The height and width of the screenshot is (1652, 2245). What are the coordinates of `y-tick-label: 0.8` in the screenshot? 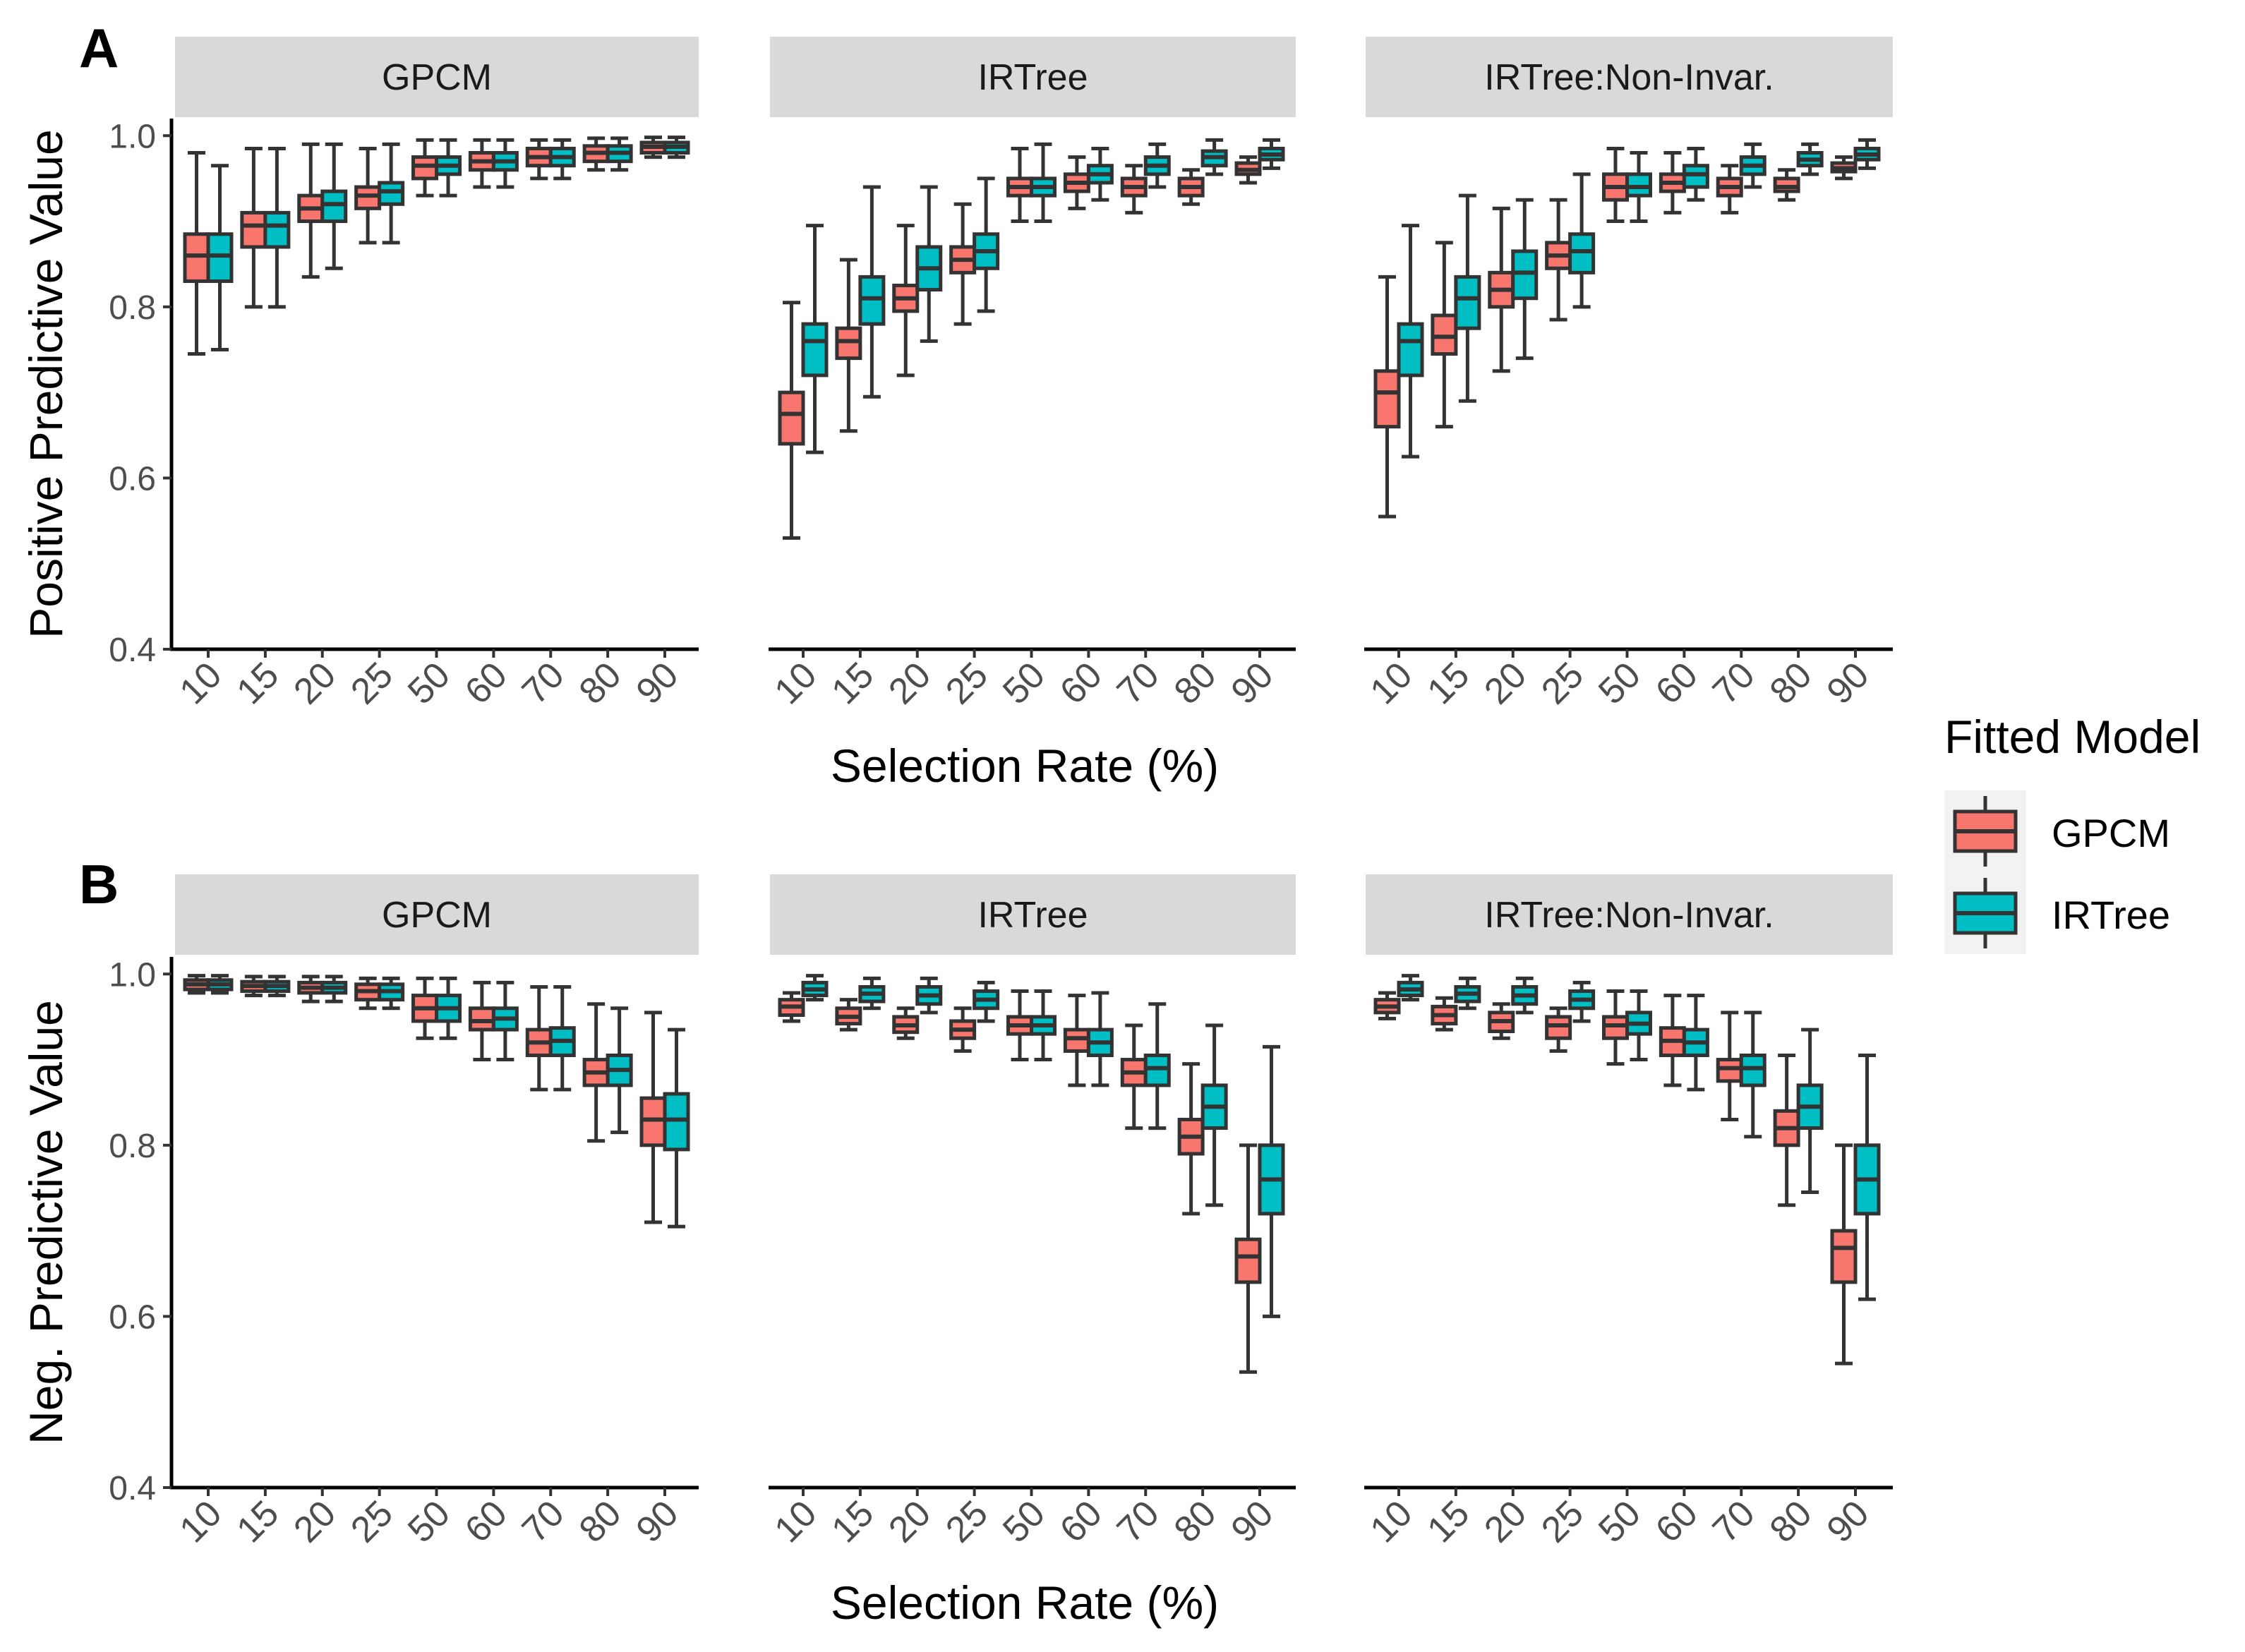 It's located at (132, 308).